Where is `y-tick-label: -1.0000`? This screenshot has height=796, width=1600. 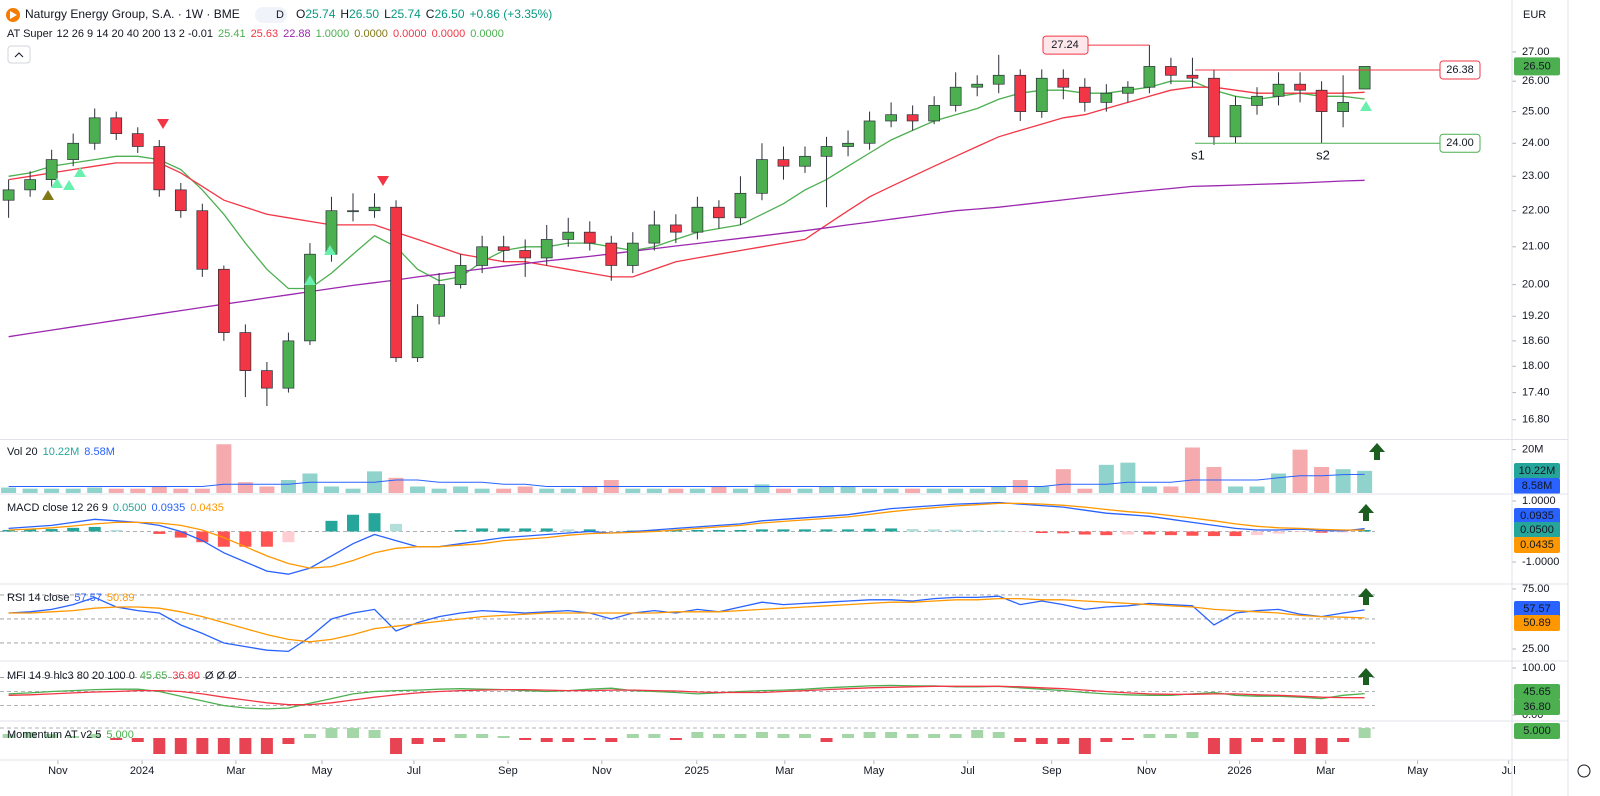 y-tick-label: -1.0000 is located at coordinates (1540, 562).